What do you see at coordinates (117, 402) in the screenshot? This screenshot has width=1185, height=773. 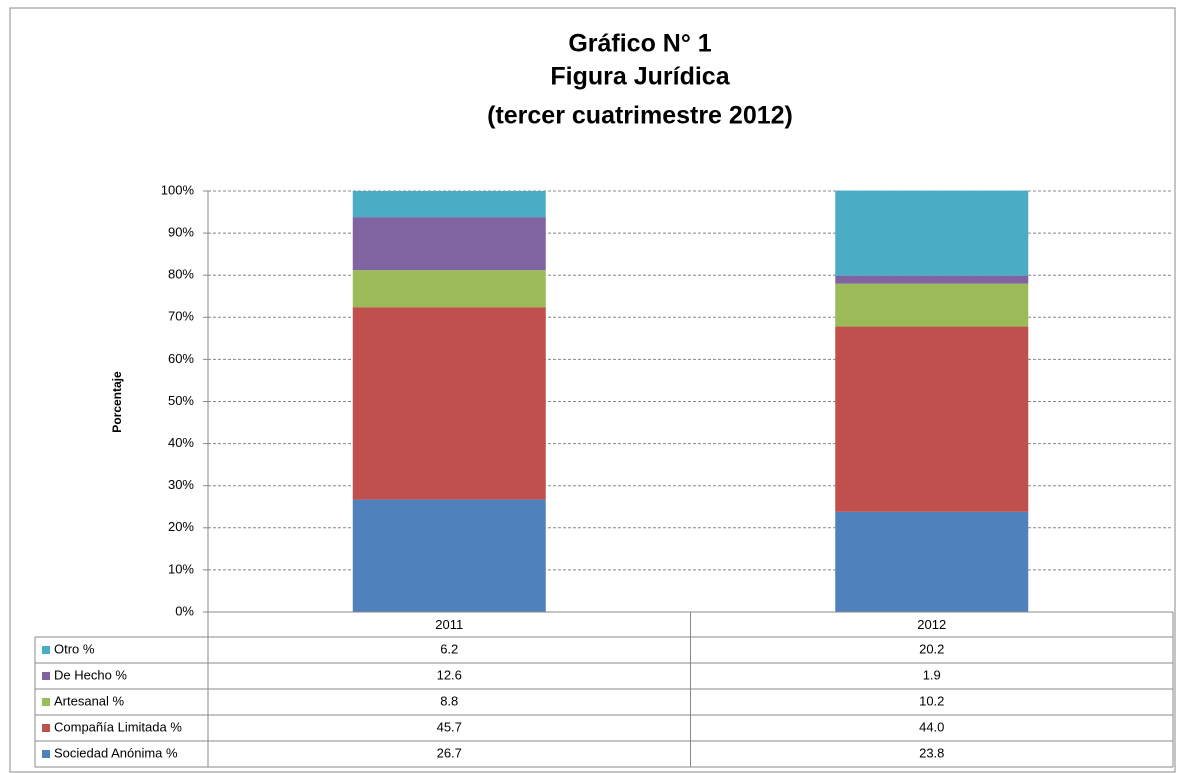 I see `y-axis-label: Porcentaje` at bounding box center [117, 402].